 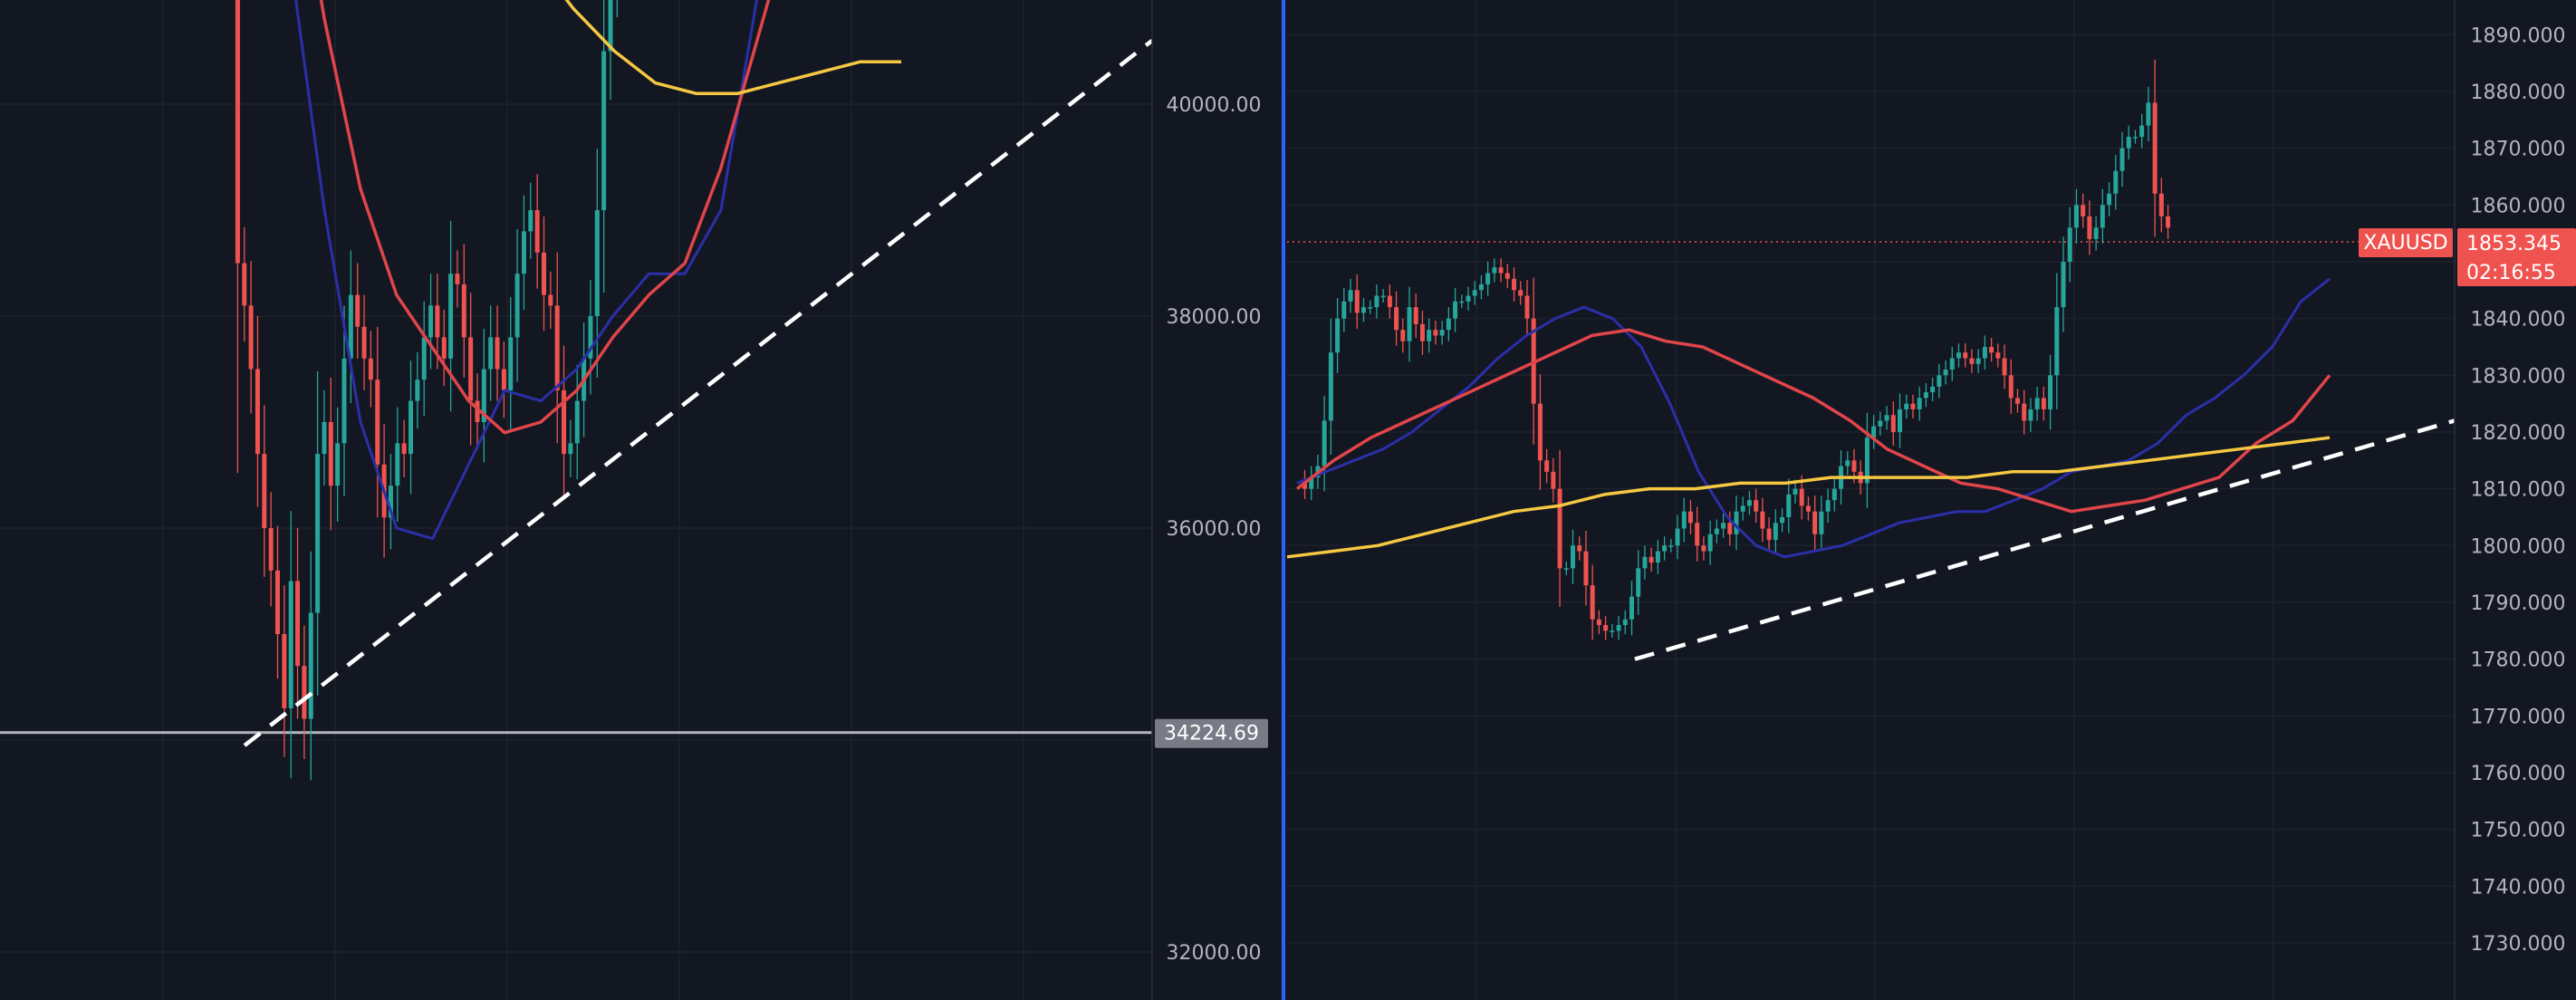 What do you see at coordinates (2511, 273) in the screenshot?
I see `xauusd-countdown: 02:16:55` at bounding box center [2511, 273].